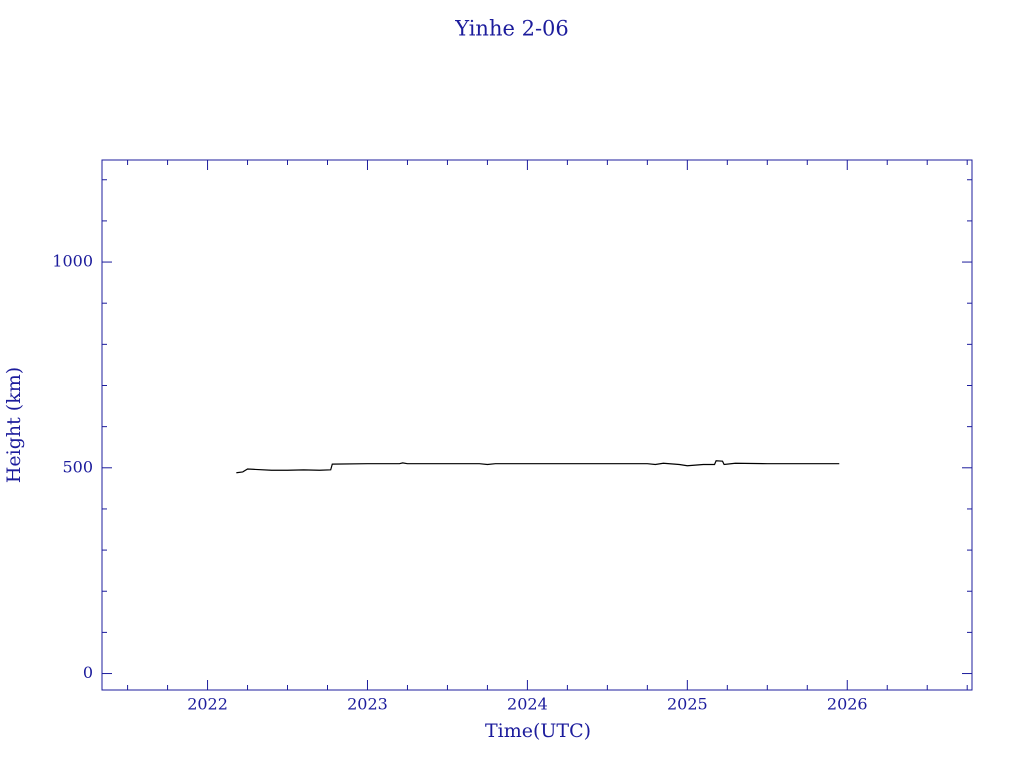 The image size is (1024, 768). I want to click on x-tick-label: 2025, so click(687, 704).